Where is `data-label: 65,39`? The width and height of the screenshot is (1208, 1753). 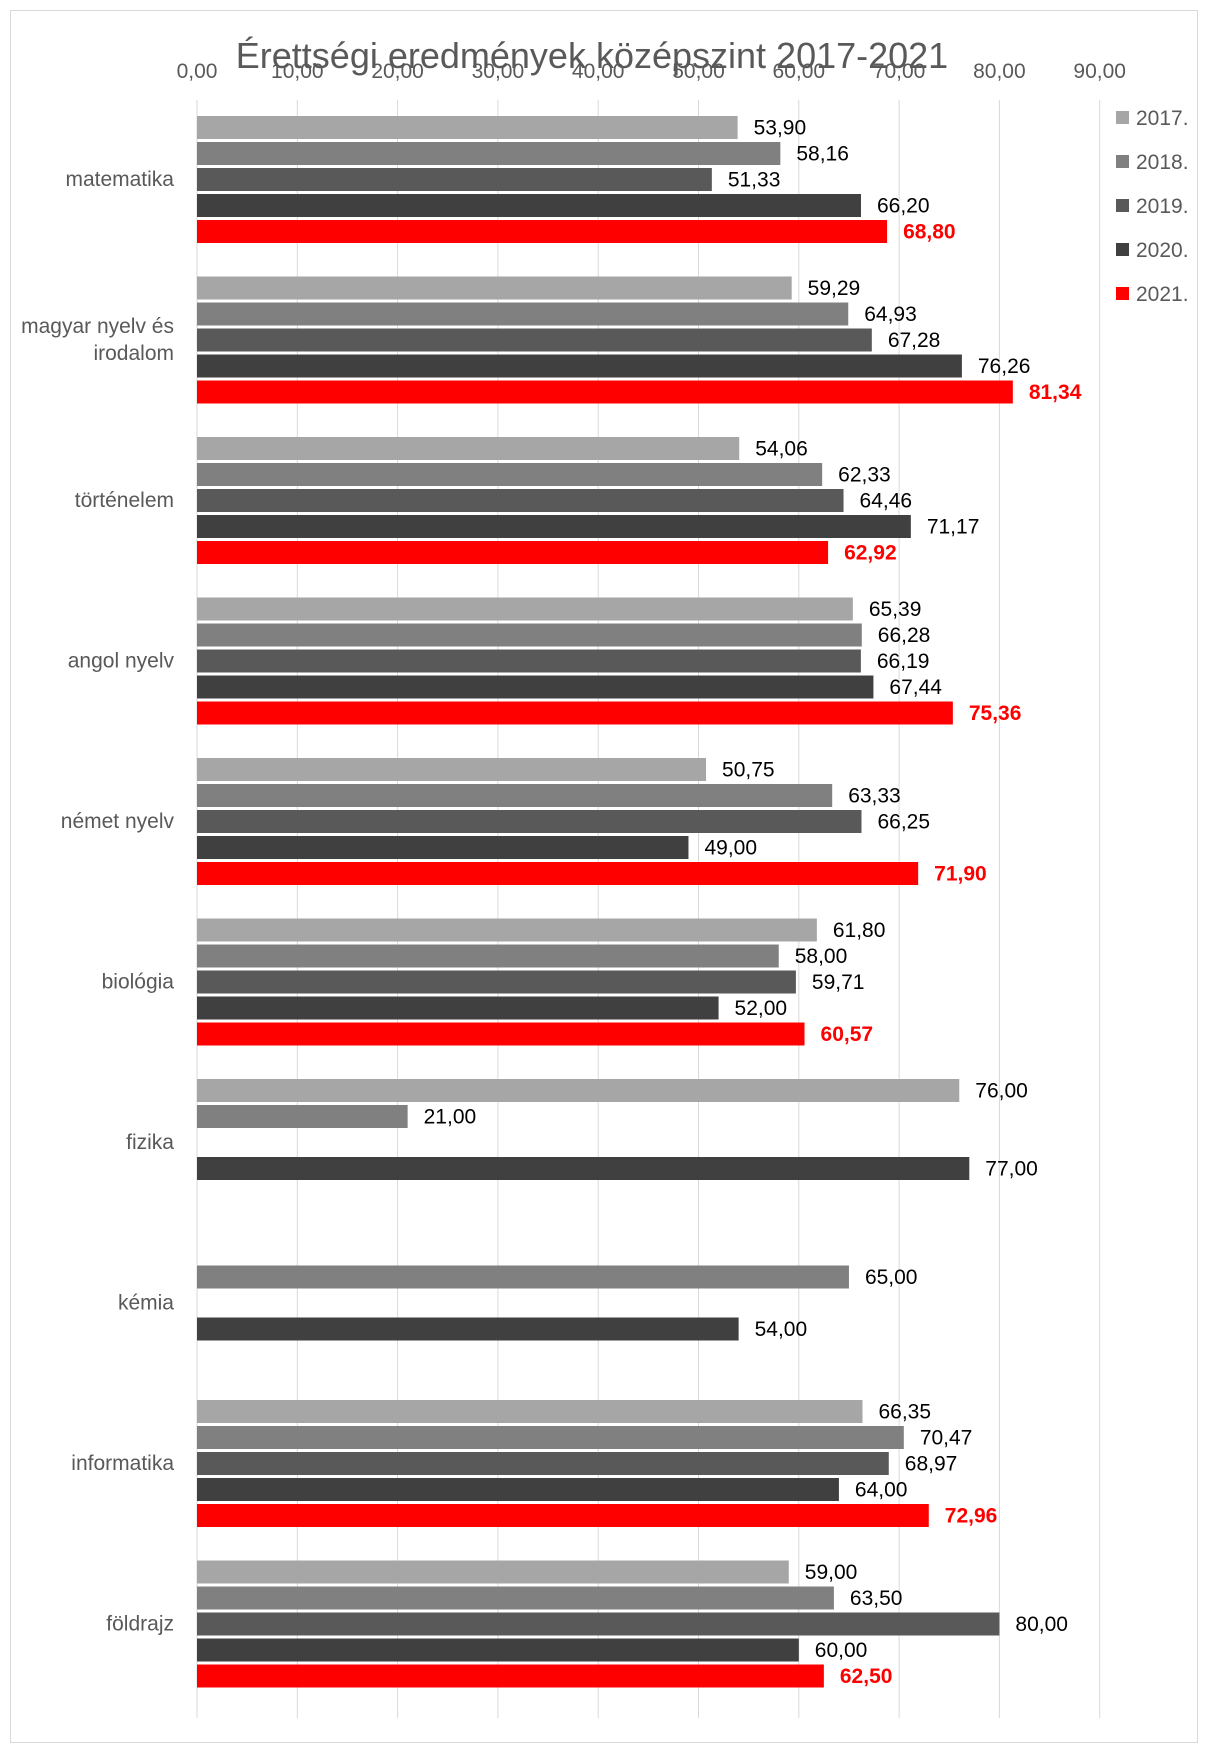 data-label: 65,39 is located at coordinates (895, 609).